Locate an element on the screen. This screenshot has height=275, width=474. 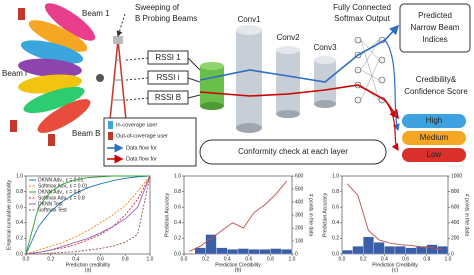
beam-label: Beam i is located at coordinates (14, 73).